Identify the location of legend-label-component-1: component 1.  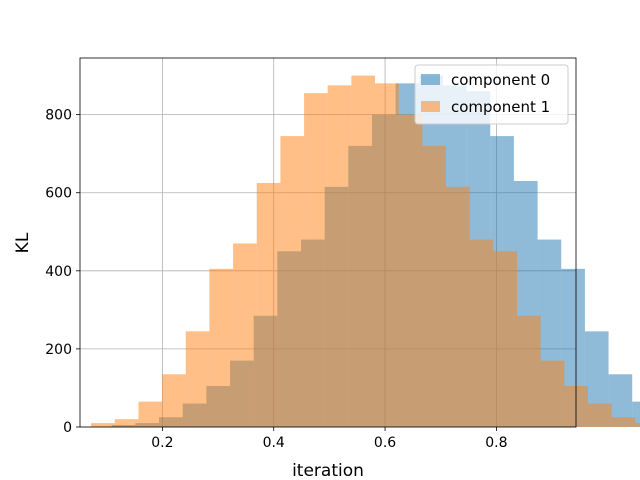
(500, 107).